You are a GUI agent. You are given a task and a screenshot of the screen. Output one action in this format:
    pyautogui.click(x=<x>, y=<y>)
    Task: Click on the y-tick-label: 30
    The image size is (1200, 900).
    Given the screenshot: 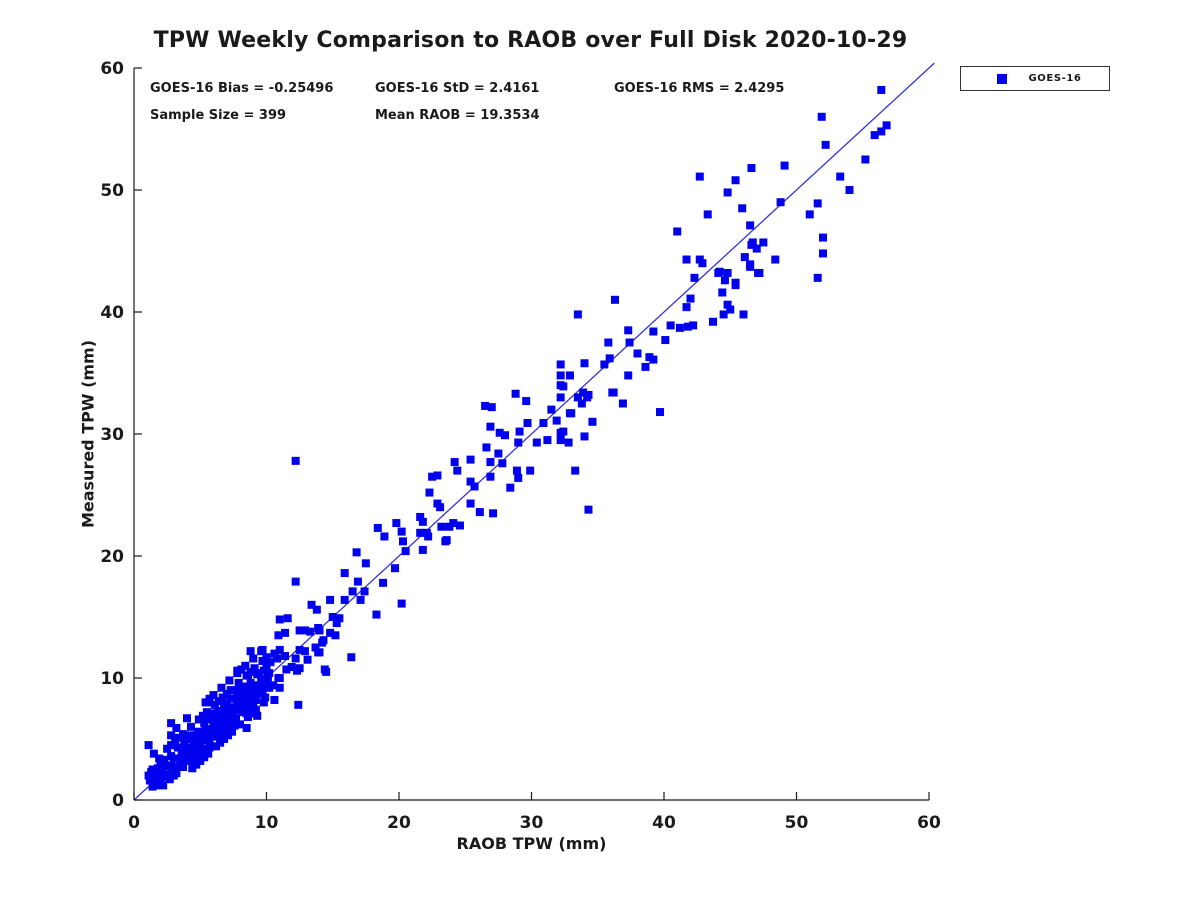 What is the action you would take?
    pyautogui.click(x=112, y=435)
    